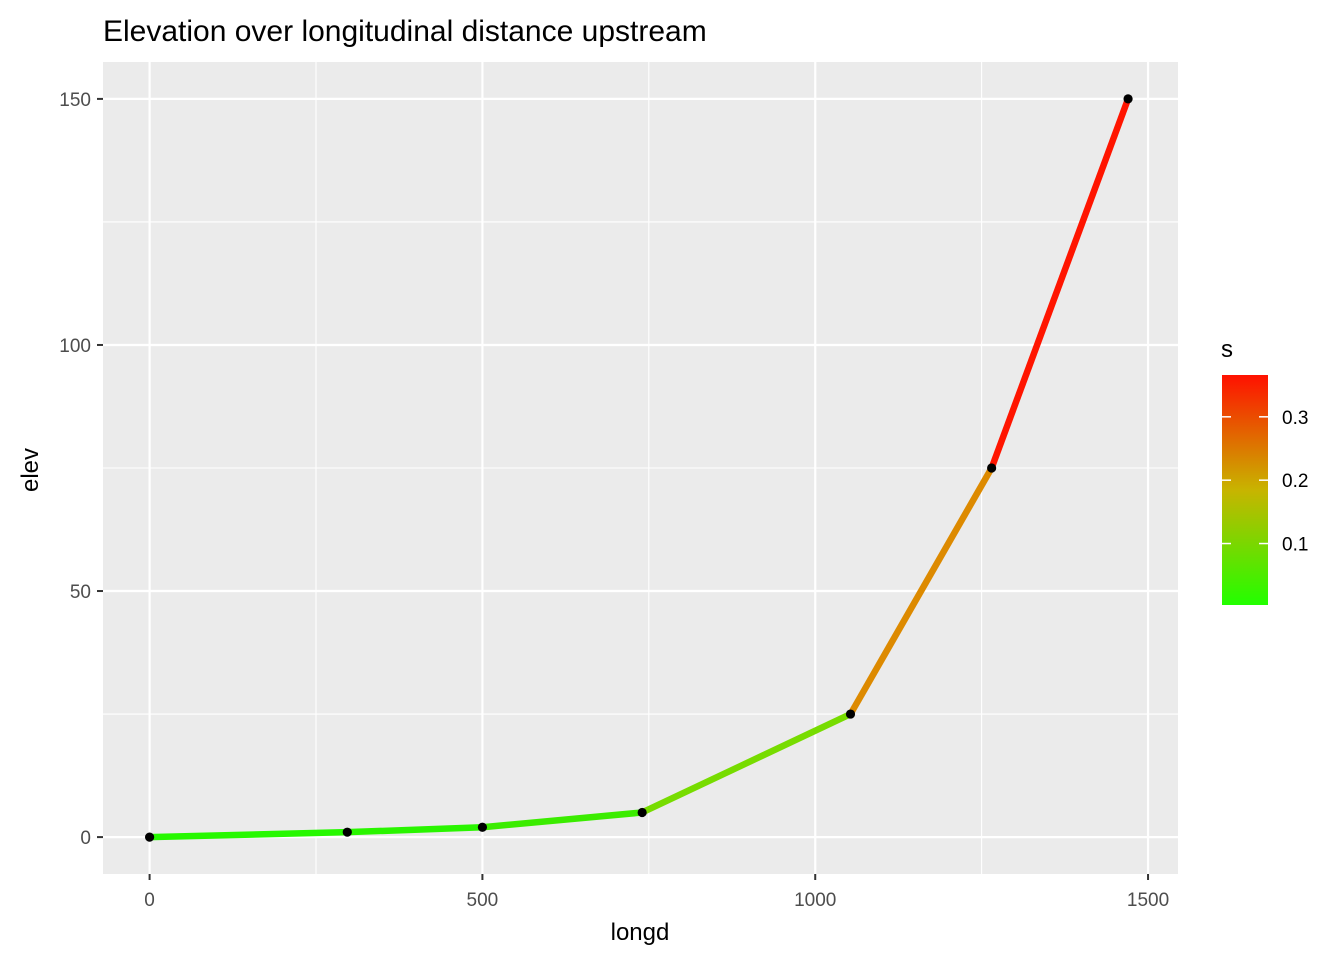 The image size is (1344, 960). Describe the element at coordinates (483, 900) in the screenshot. I see `x-tick-label: 500` at that location.